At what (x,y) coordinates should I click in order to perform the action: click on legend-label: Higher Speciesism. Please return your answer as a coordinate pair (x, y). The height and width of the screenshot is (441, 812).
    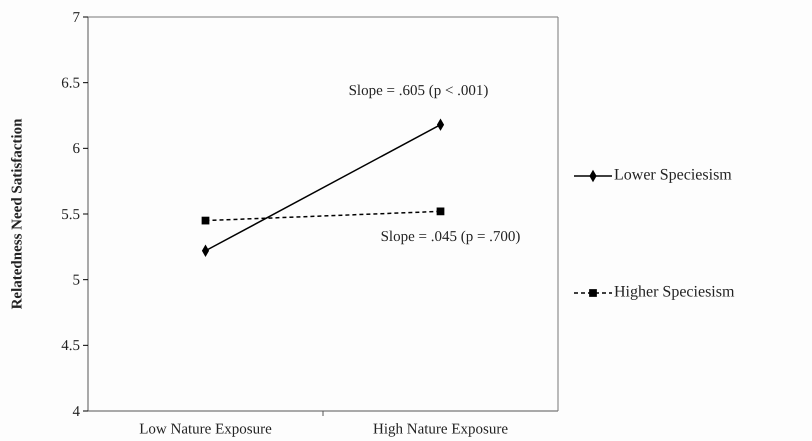
    Looking at the image, I should click on (674, 292).